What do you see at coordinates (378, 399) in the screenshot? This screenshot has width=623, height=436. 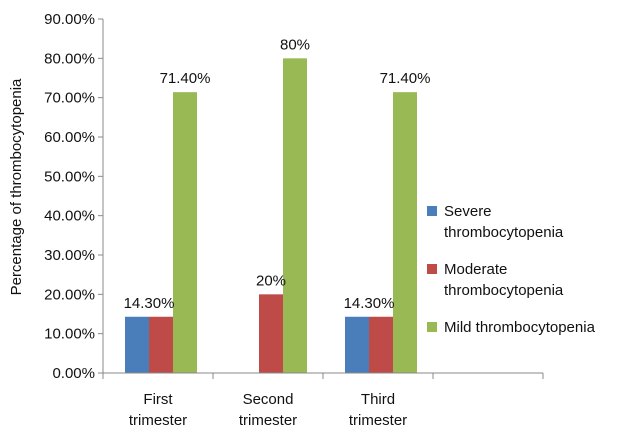 I see `category-label: Third` at bounding box center [378, 399].